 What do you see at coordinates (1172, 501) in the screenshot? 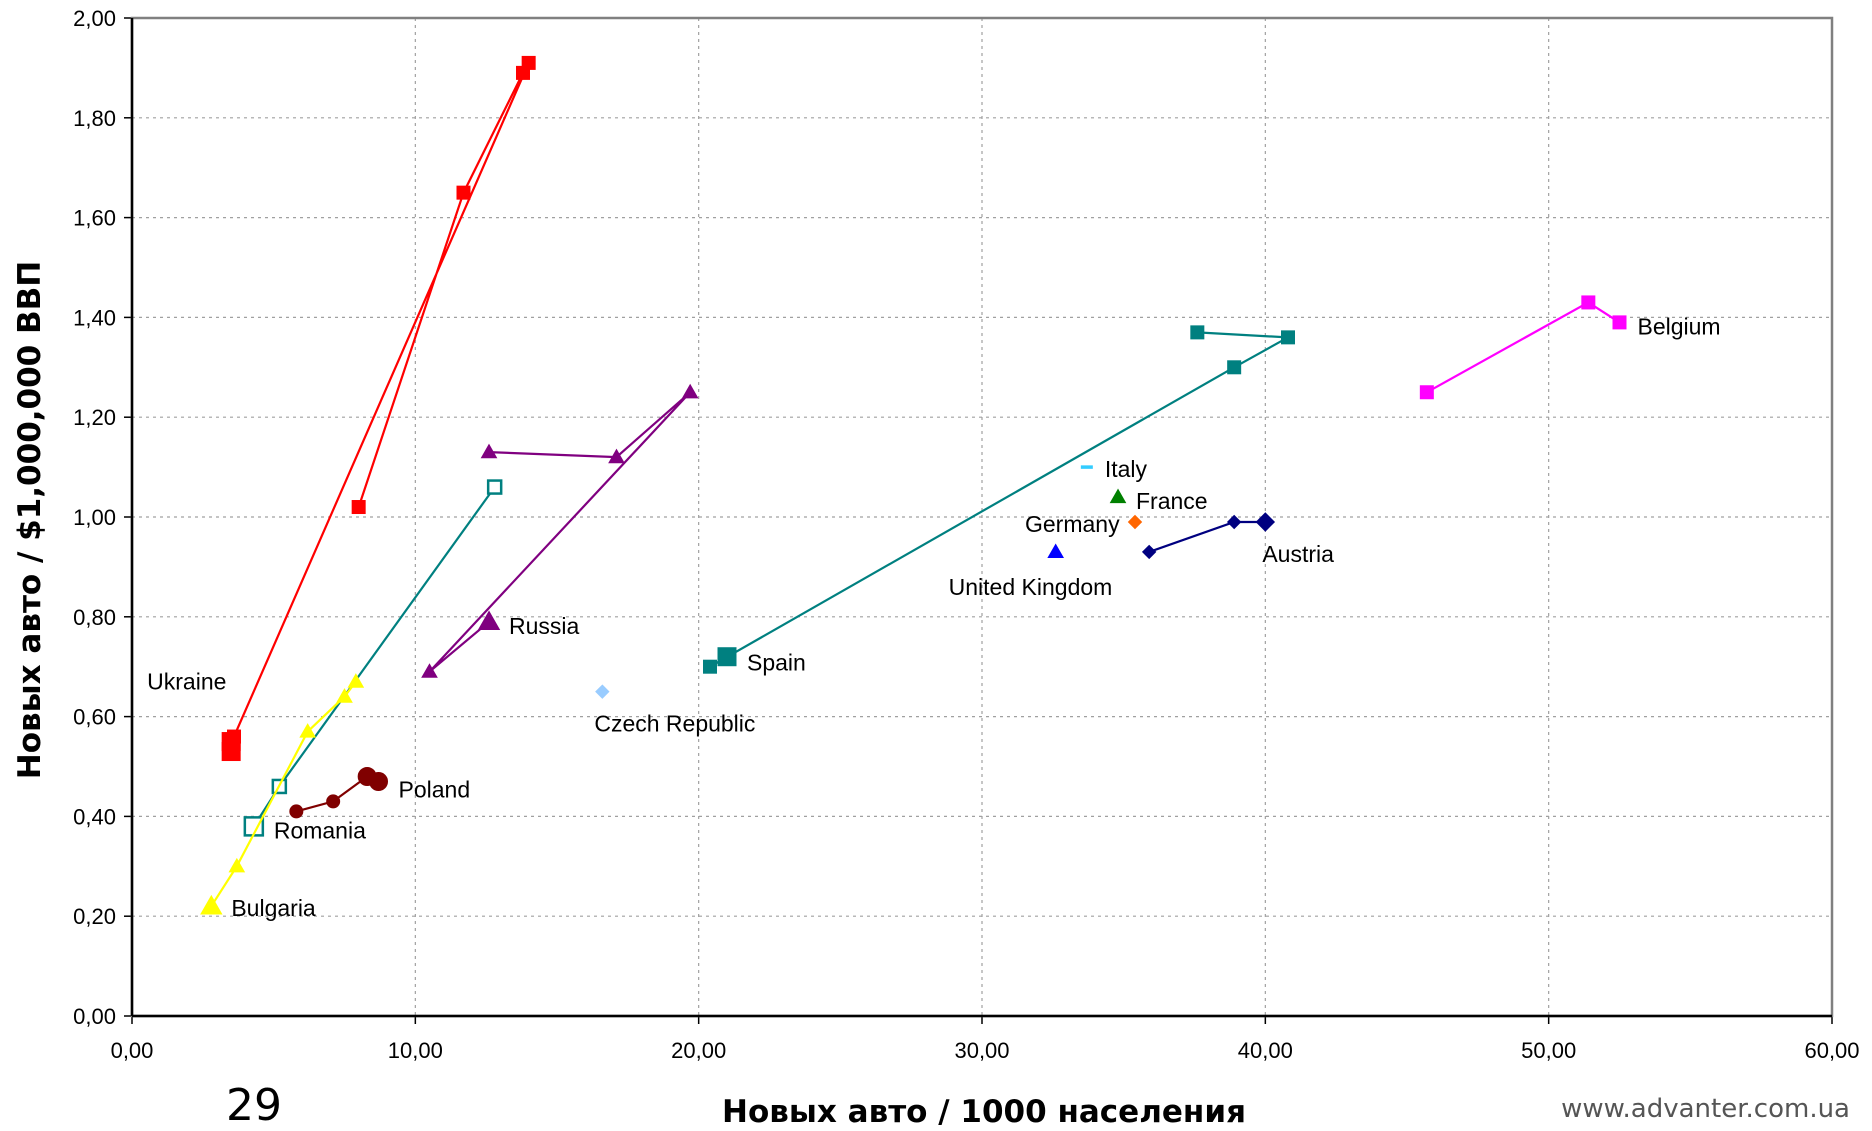
I see `label-france: France` at bounding box center [1172, 501].